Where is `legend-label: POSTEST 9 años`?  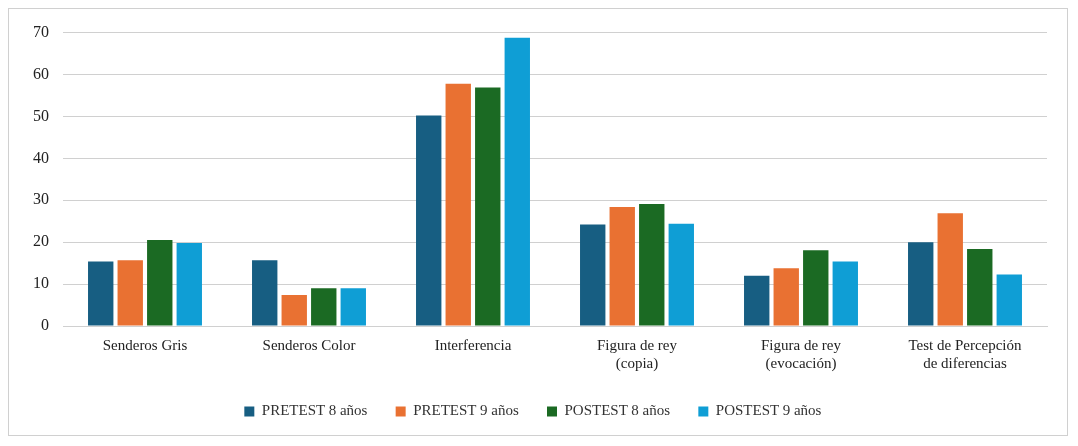
legend-label: POSTEST 9 años is located at coordinates (768, 410).